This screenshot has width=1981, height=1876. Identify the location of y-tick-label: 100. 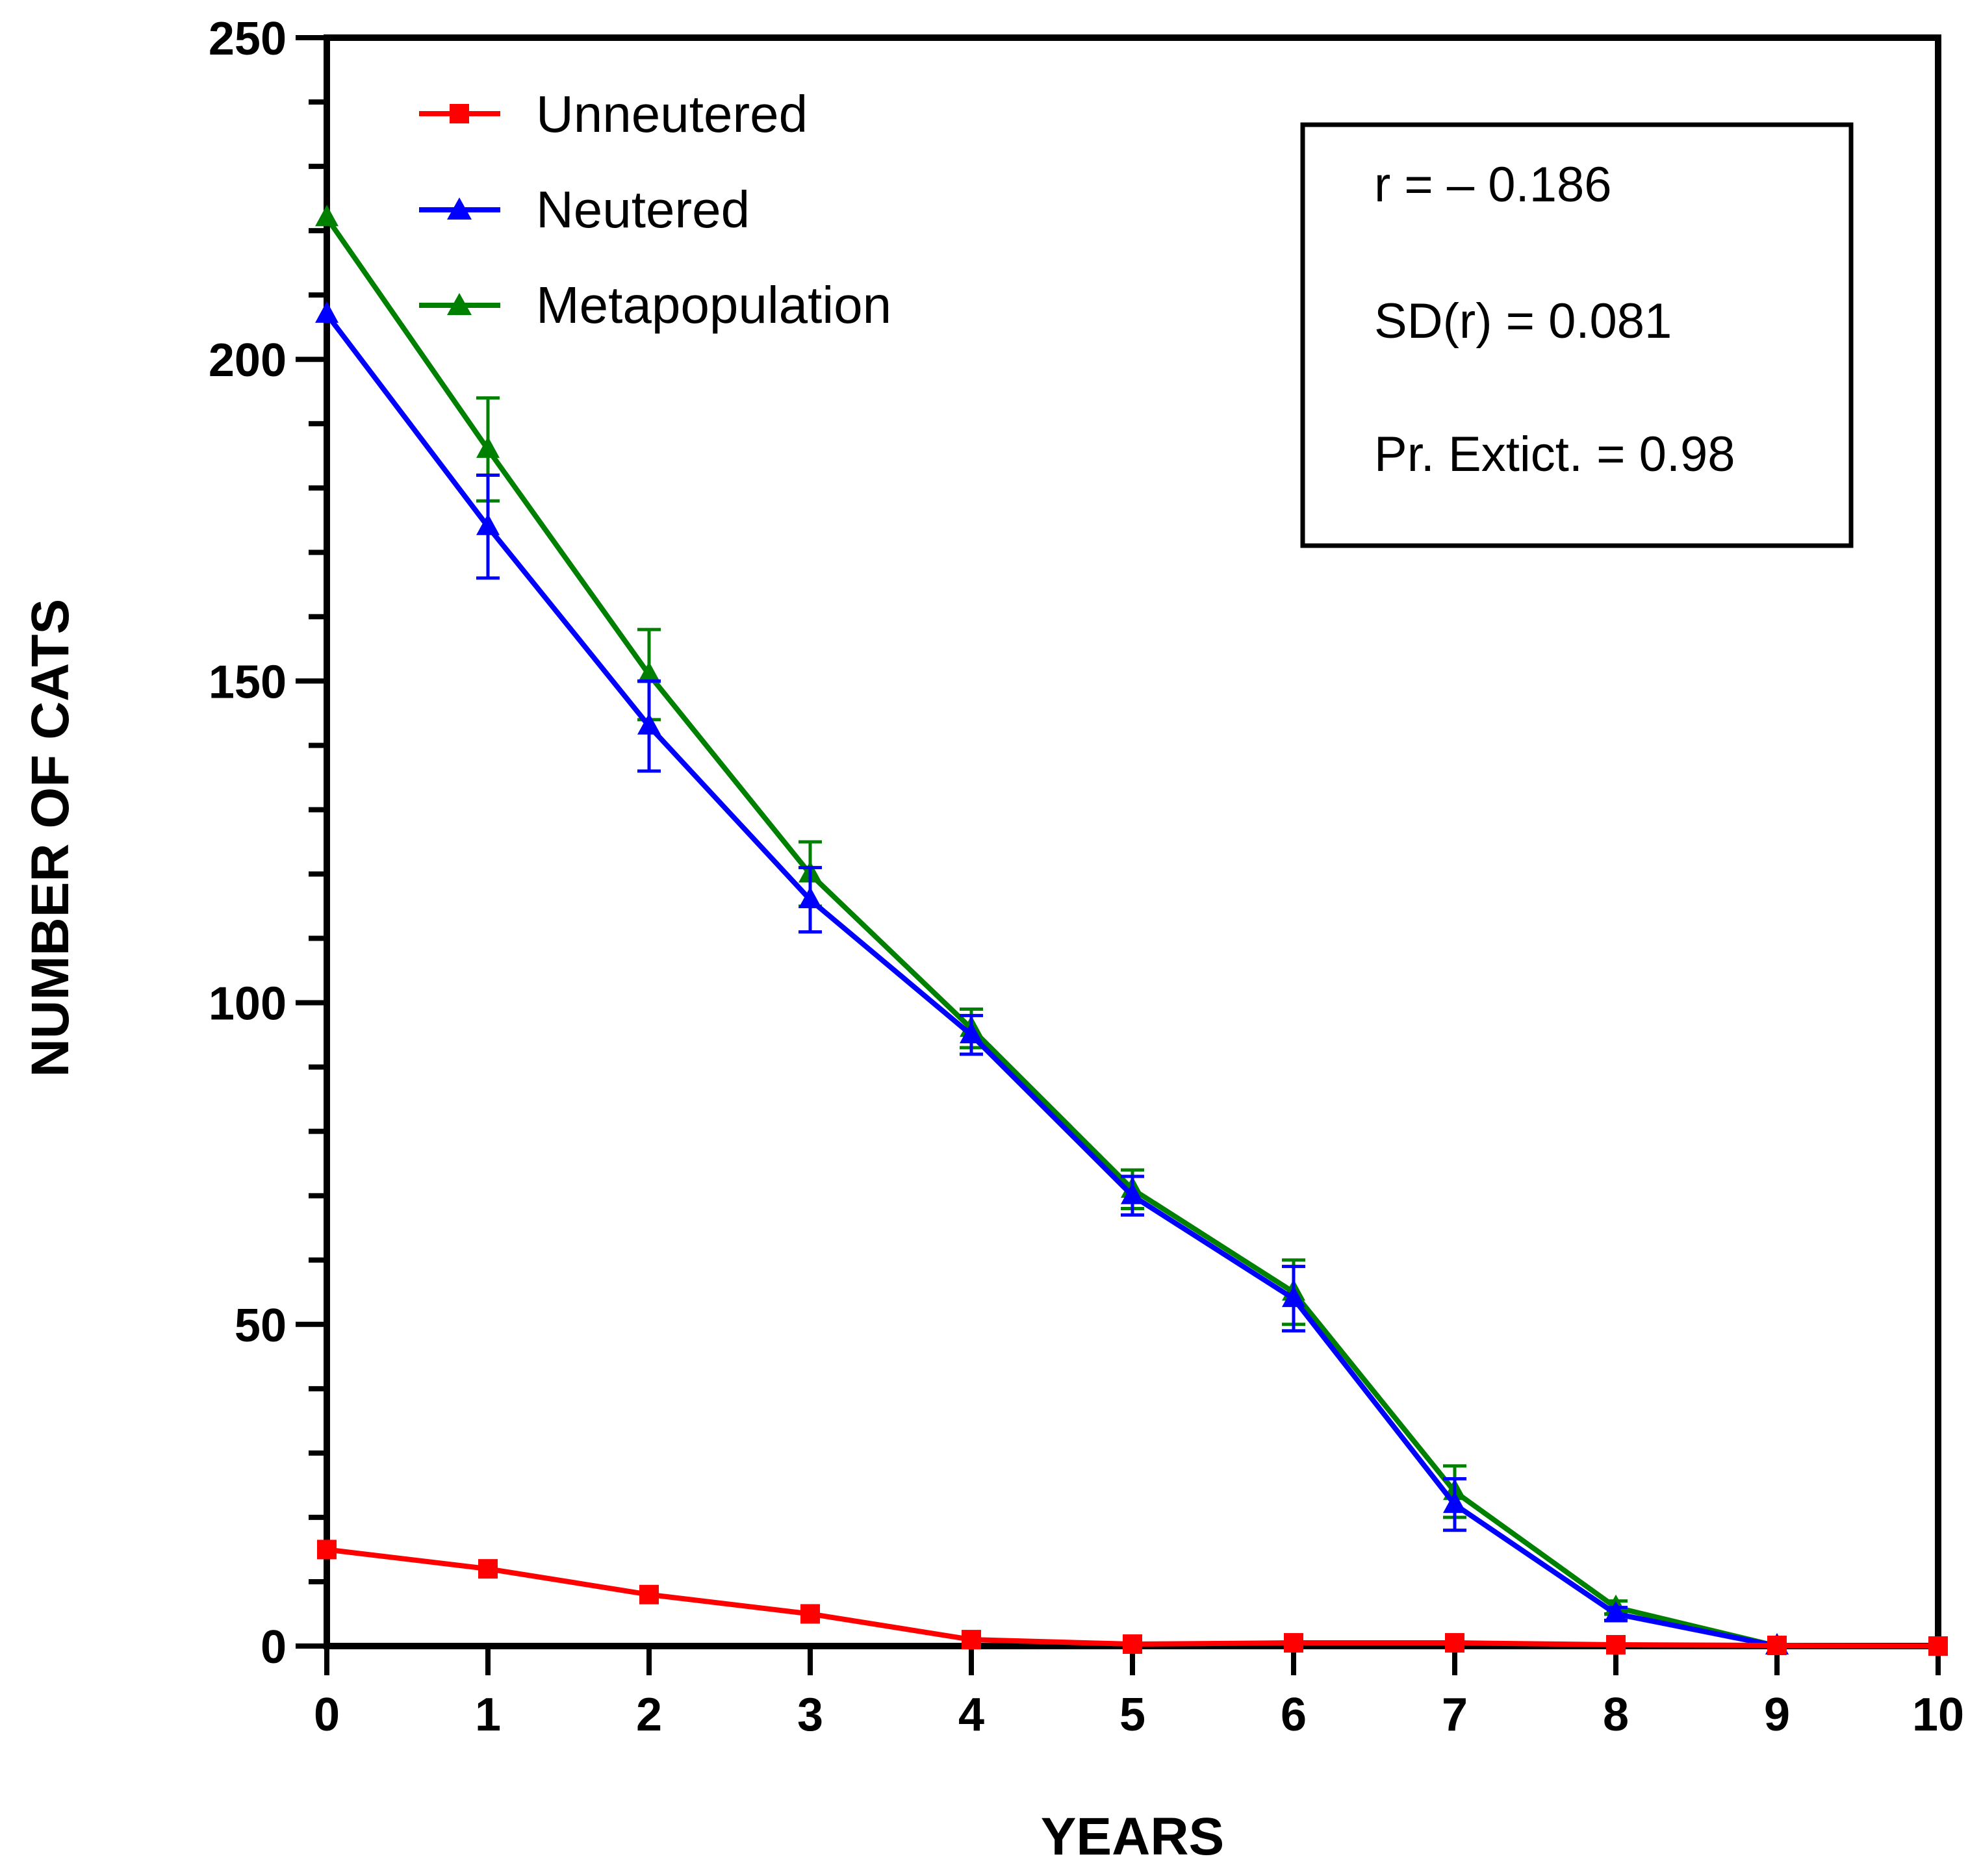
(248, 1004).